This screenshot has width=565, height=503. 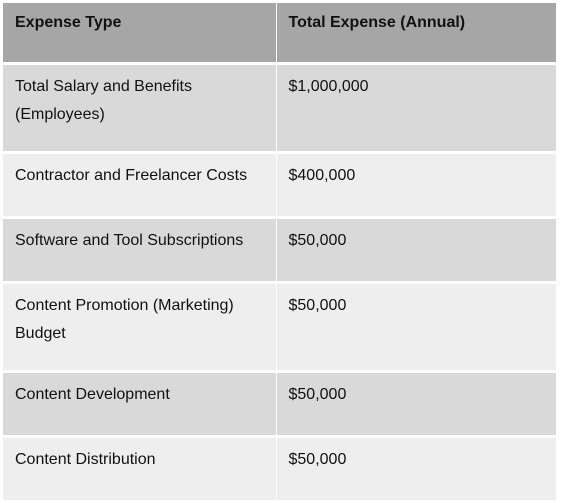 What do you see at coordinates (140, 404) in the screenshot?
I see `expense-type-cell: Content Development` at bounding box center [140, 404].